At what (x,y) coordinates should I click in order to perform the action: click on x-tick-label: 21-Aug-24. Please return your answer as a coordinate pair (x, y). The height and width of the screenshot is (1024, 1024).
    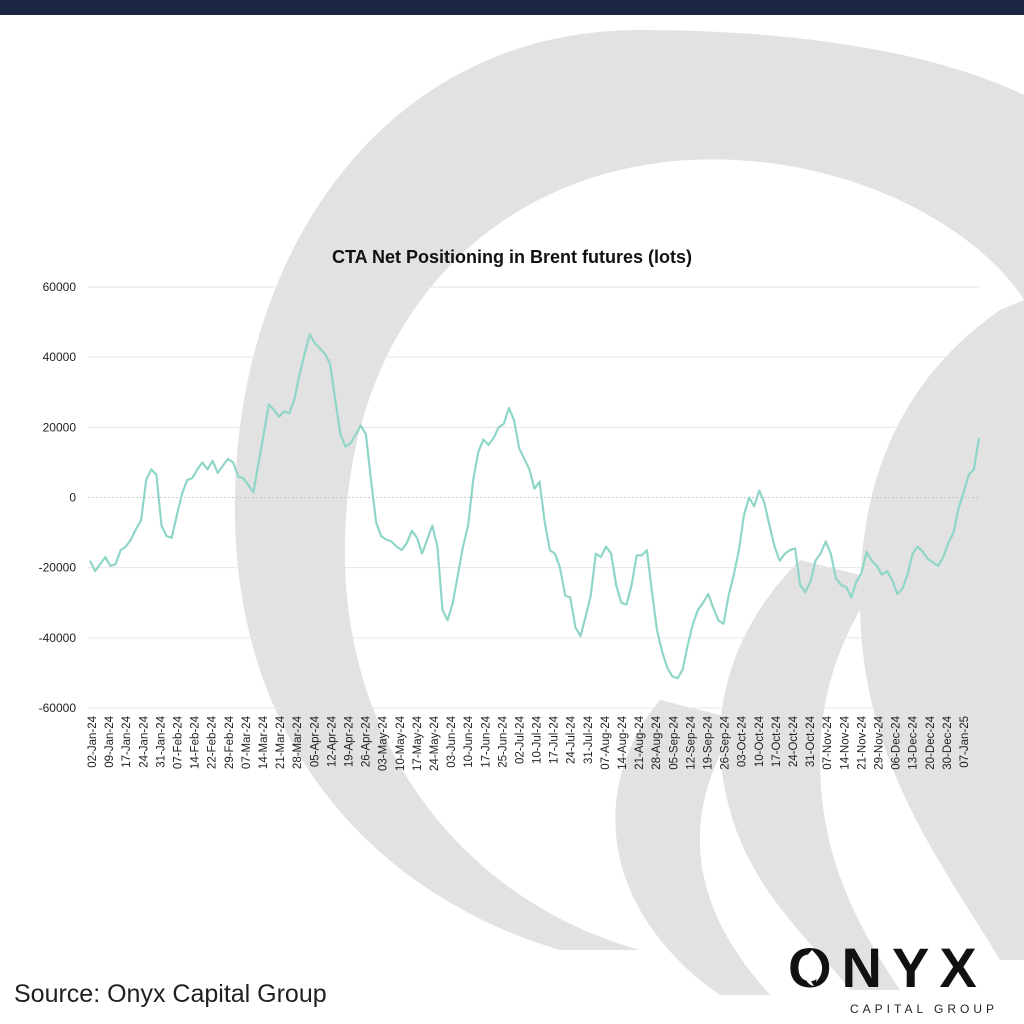
    Looking at the image, I should click on (640, 742).